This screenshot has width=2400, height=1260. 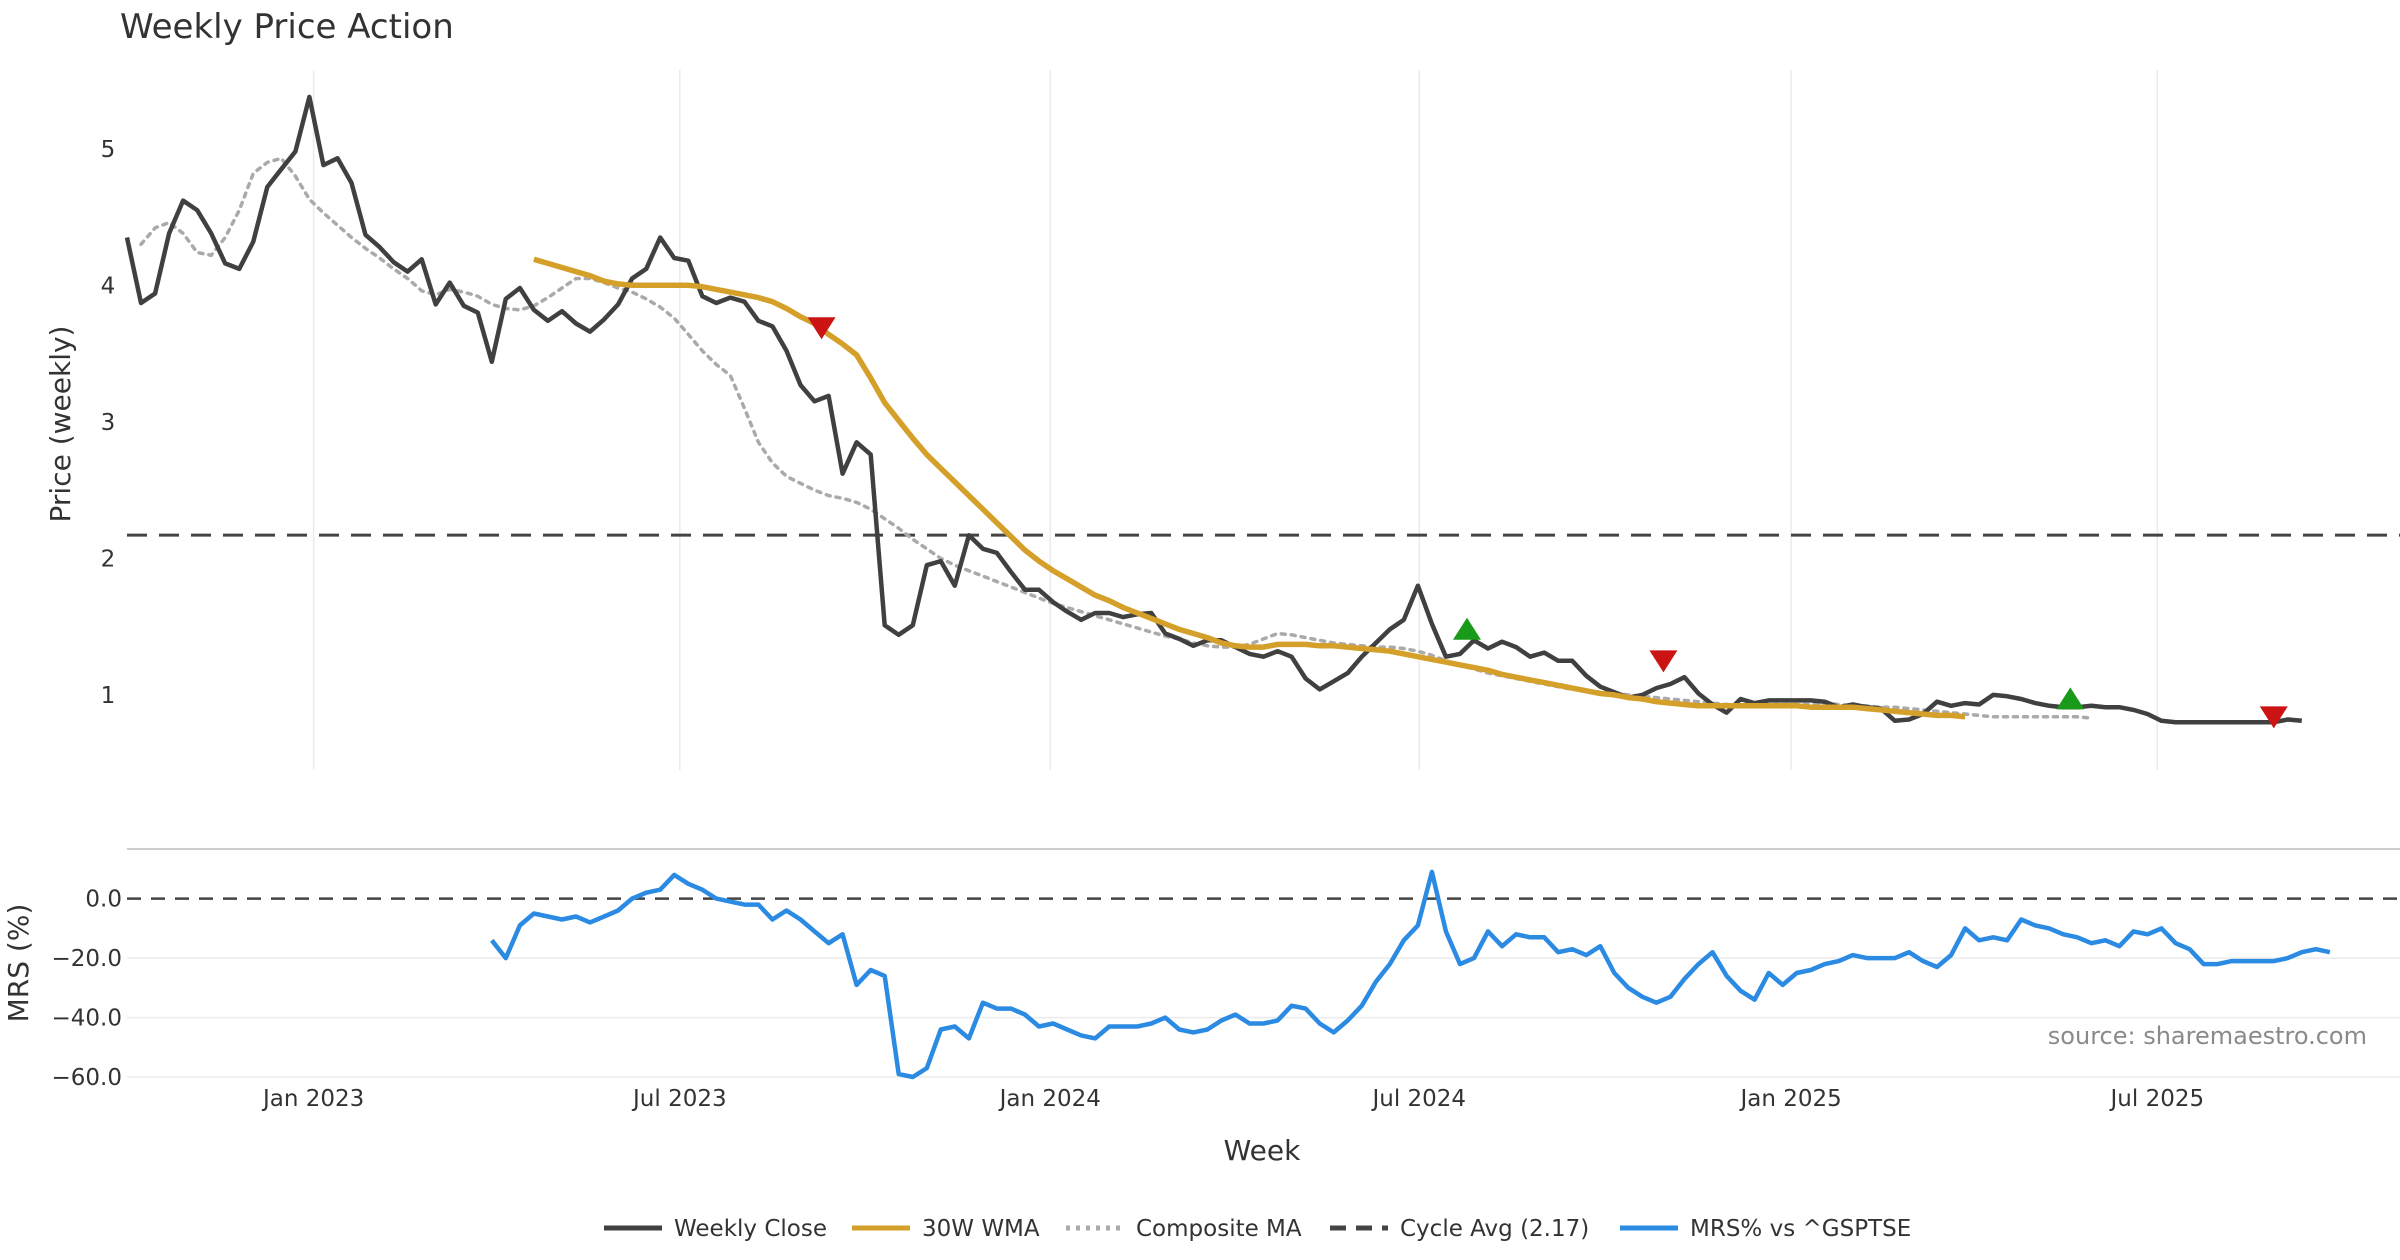 What do you see at coordinates (1049, 1099) in the screenshot?
I see `x-tick-label: Jan 2024` at bounding box center [1049, 1099].